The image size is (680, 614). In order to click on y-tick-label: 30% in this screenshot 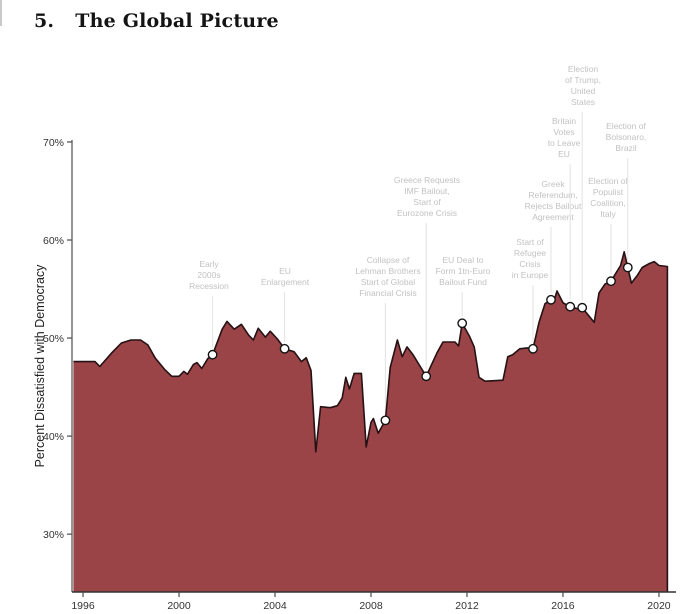, I will do `click(53, 535)`.